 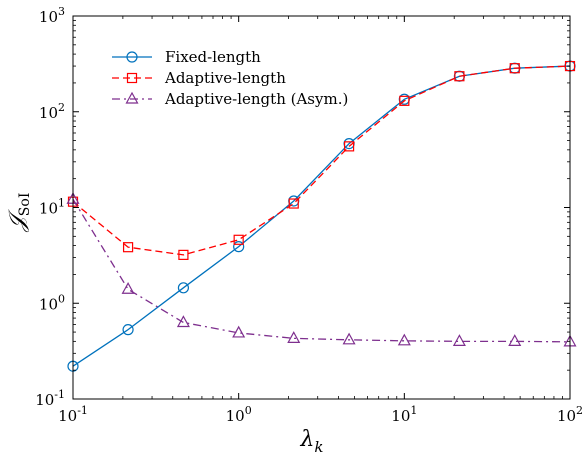 What do you see at coordinates (52, 302) in the screenshot?
I see `y-tick-label: 10⁰` at bounding box center [52, 302].